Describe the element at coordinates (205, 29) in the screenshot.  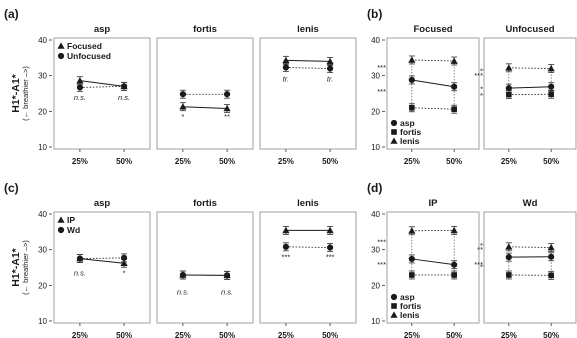
I see `facet-title: fortis` at that location.